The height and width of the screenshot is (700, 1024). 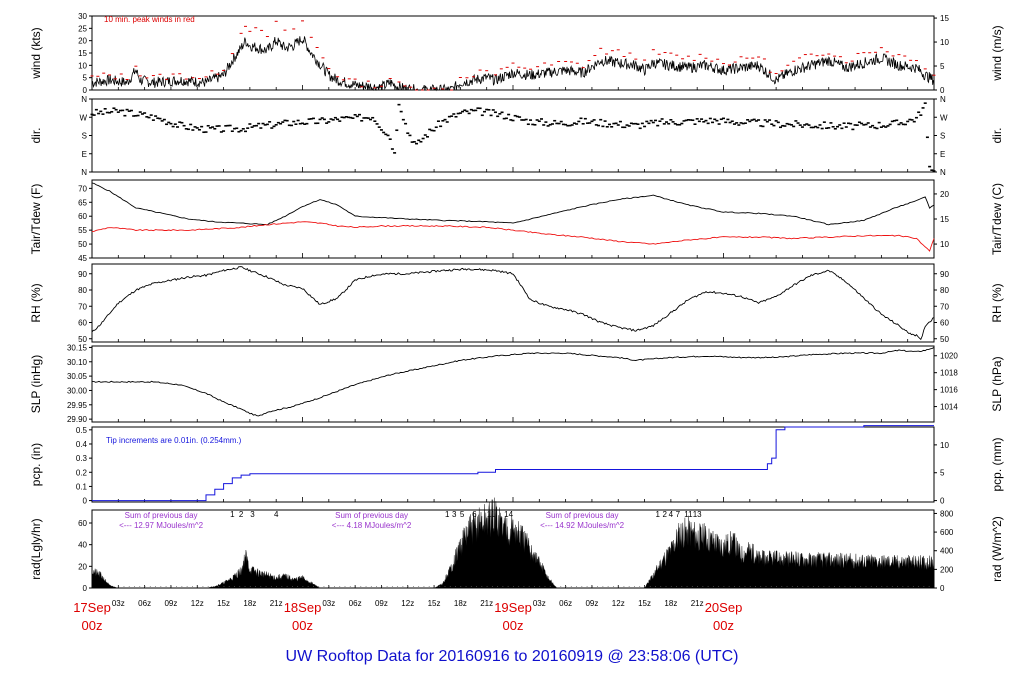 What do you see at coordinates (942, 136) in the screenshot?
I see `direction-ytick-label-right: S` at bounding box center [942, 136].